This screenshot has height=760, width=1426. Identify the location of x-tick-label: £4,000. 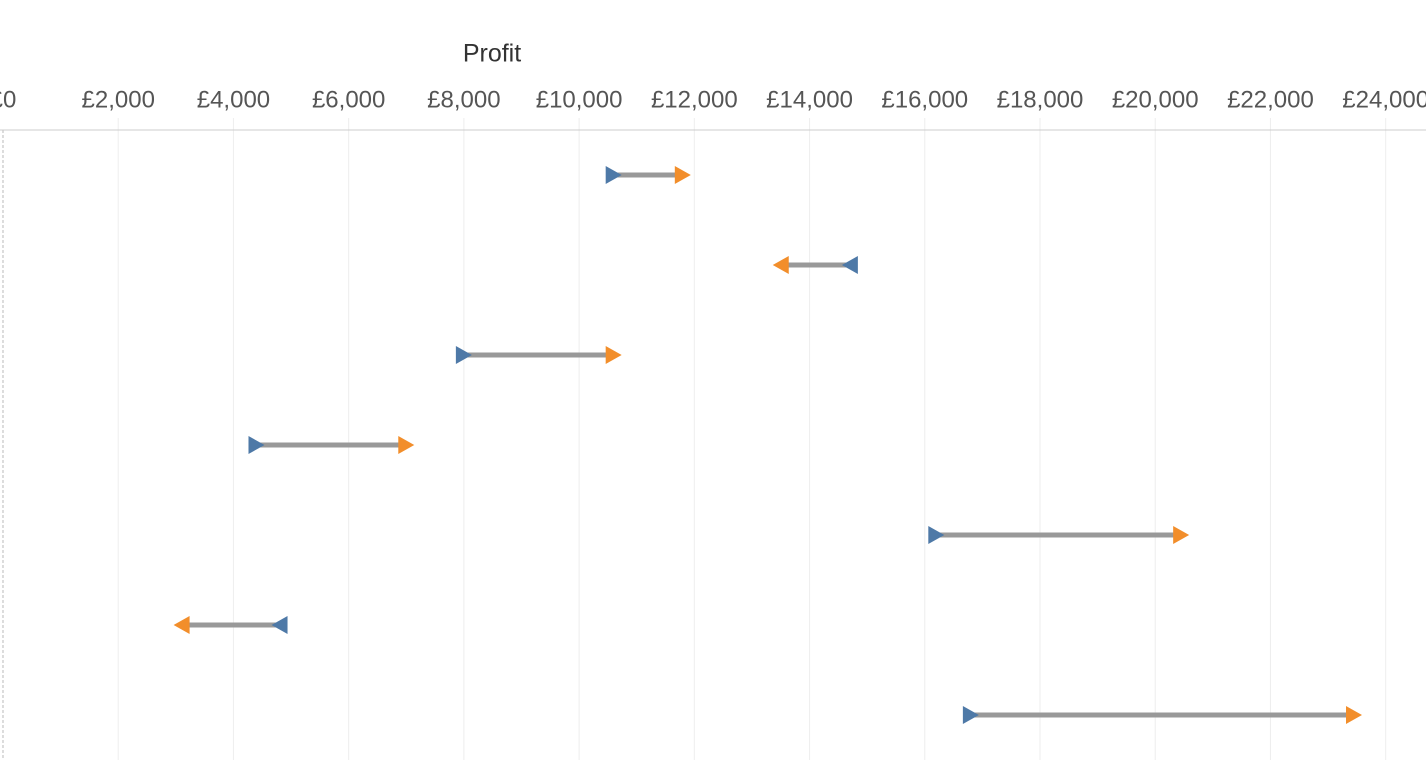
(233, 99).